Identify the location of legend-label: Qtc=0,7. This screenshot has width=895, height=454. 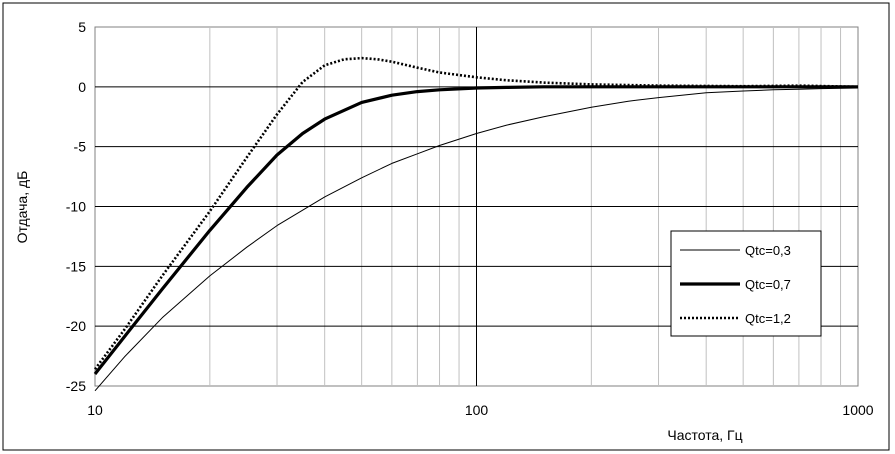
(768, 284).